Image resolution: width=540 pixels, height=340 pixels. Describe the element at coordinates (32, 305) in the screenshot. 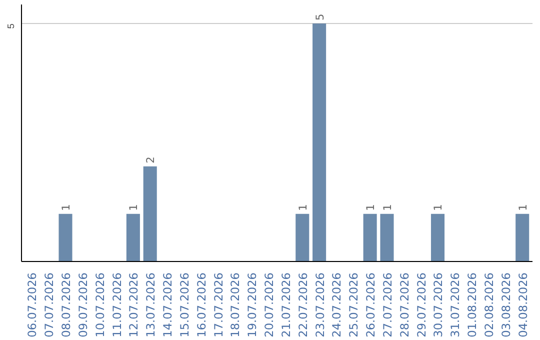

I see `x-tick-label: 06.07.2026` at that location.